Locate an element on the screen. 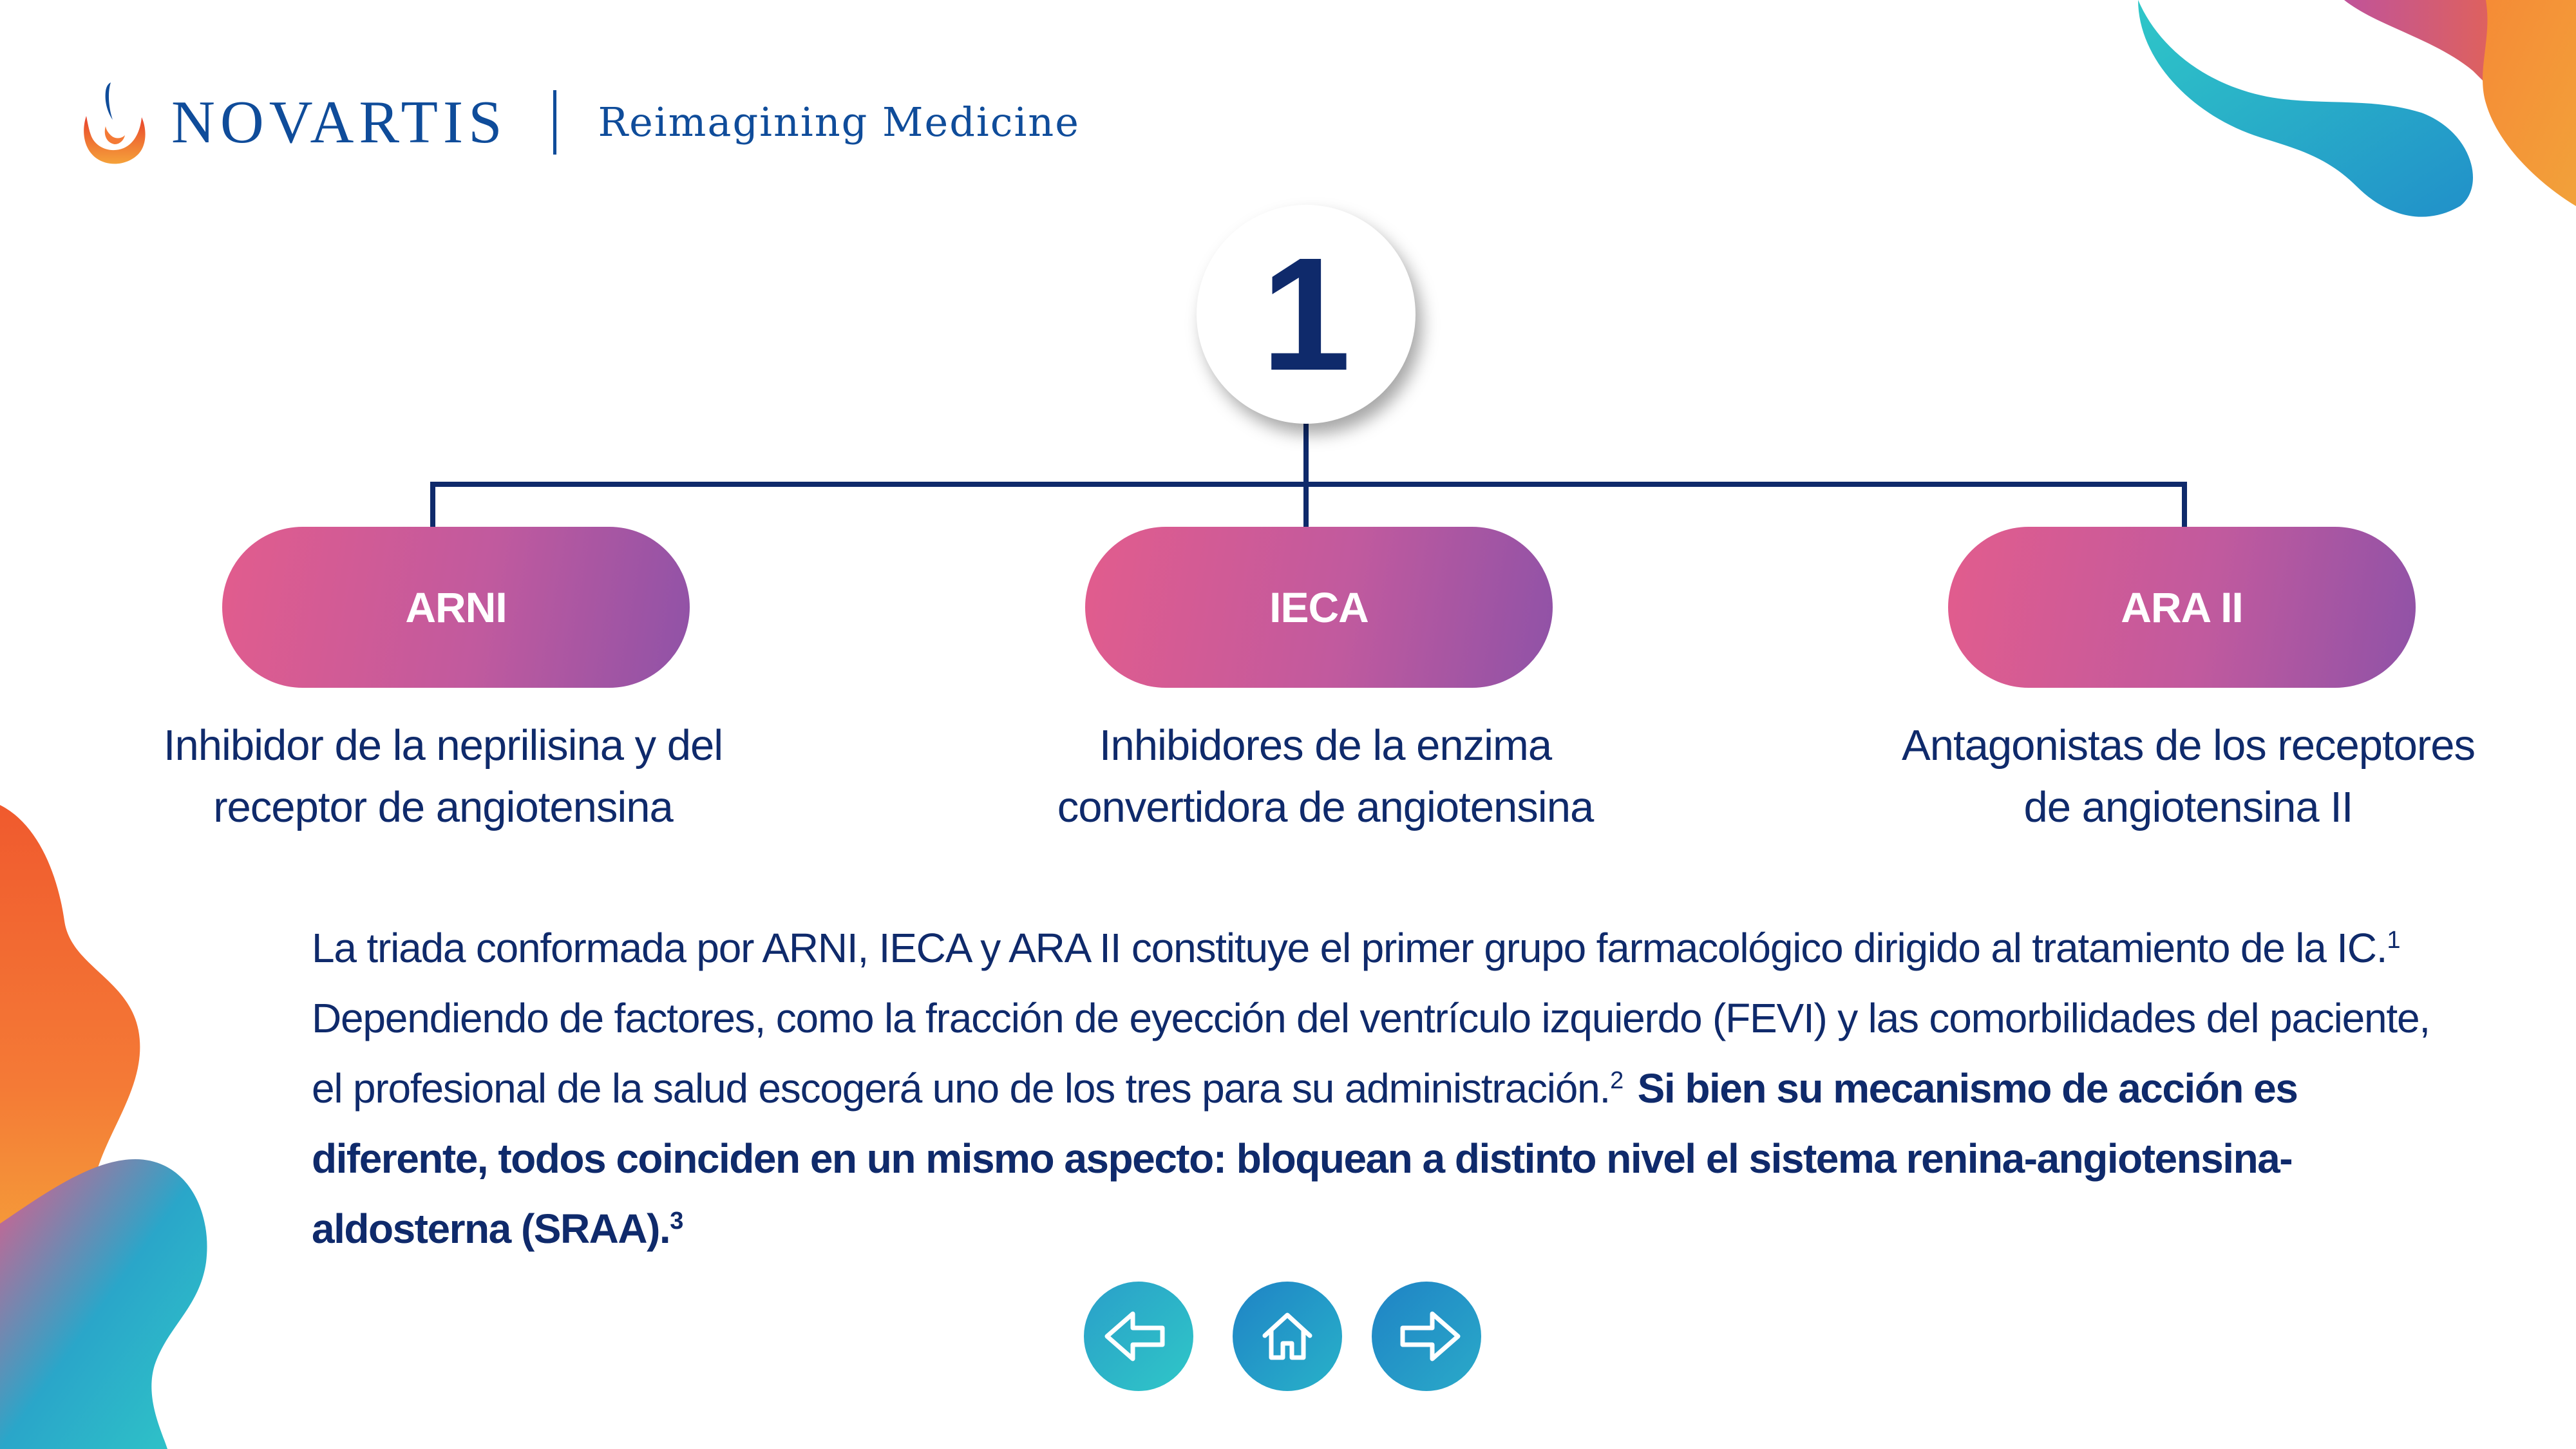 The image size is (2576, 1449). next-button is located at coordinates (1426, 1337).